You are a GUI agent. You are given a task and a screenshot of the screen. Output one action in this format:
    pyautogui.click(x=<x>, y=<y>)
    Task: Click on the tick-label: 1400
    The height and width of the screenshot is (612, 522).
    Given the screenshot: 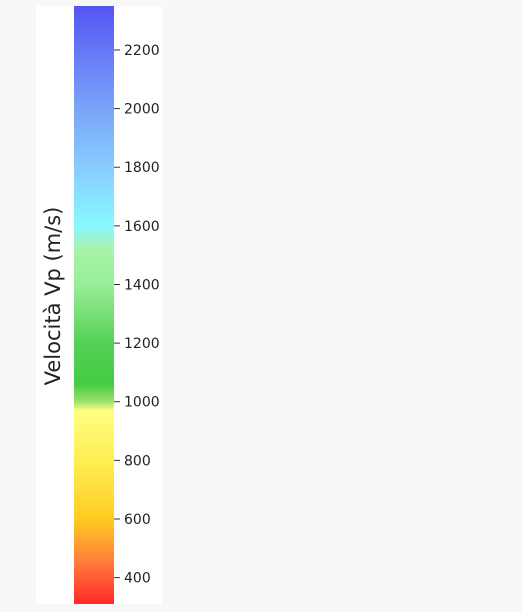 What is the action you would take?
    pyautogui.click(x=142, y=285)
    